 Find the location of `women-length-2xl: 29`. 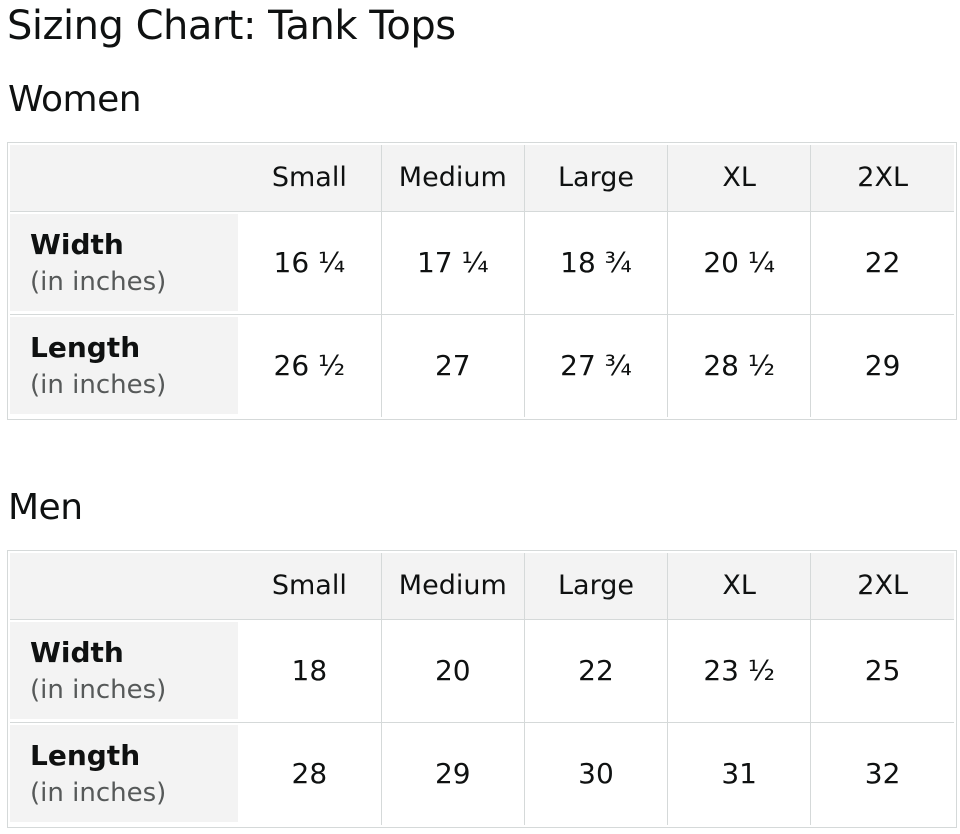

women-length-2xl: 29 is located at coordinates (882, 365).